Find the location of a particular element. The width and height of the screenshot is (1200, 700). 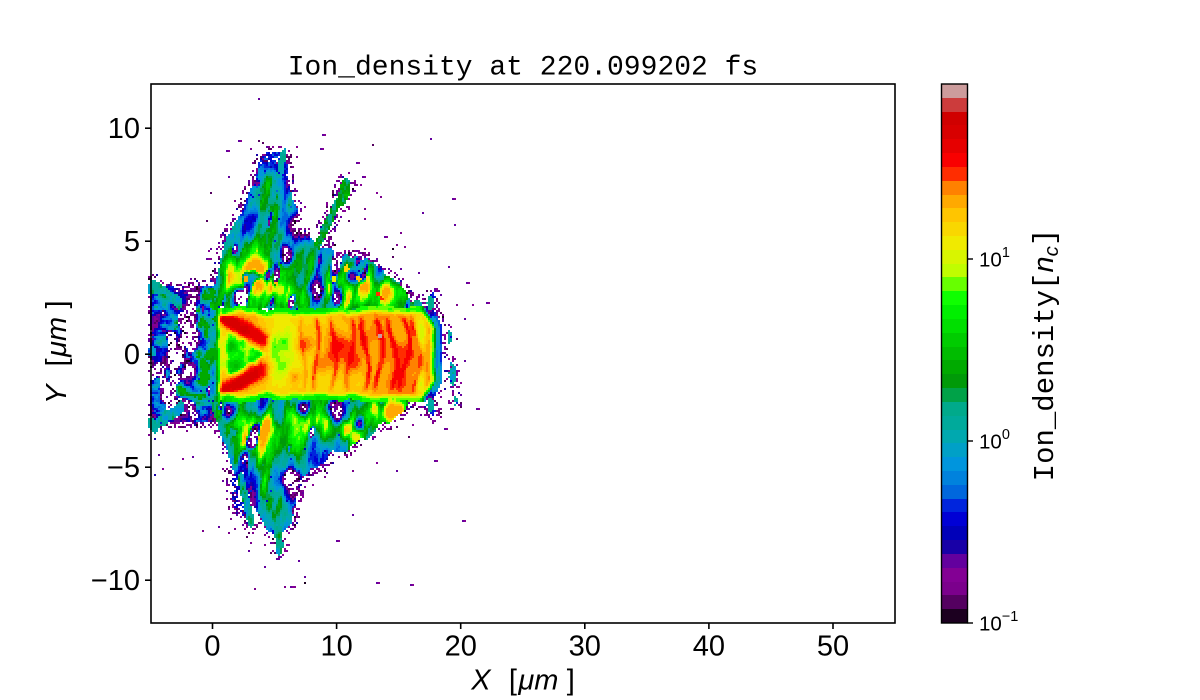

svg-text: 40 is located at coordinates (709, 647).